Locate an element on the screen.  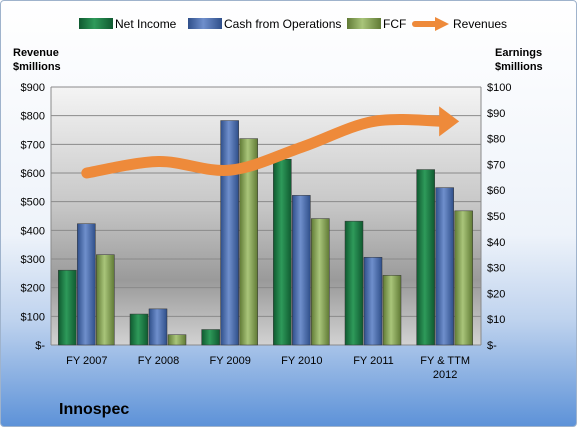
revenue-line-path is located at coordinates (266, 146).